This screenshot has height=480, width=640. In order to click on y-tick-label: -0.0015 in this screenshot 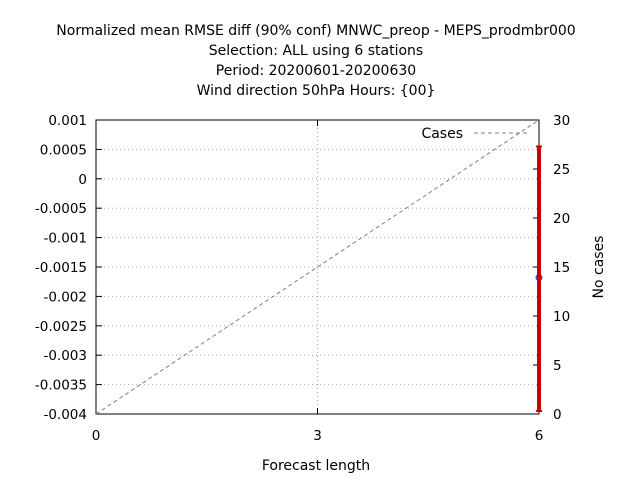, I will do `click(61, 268)`.